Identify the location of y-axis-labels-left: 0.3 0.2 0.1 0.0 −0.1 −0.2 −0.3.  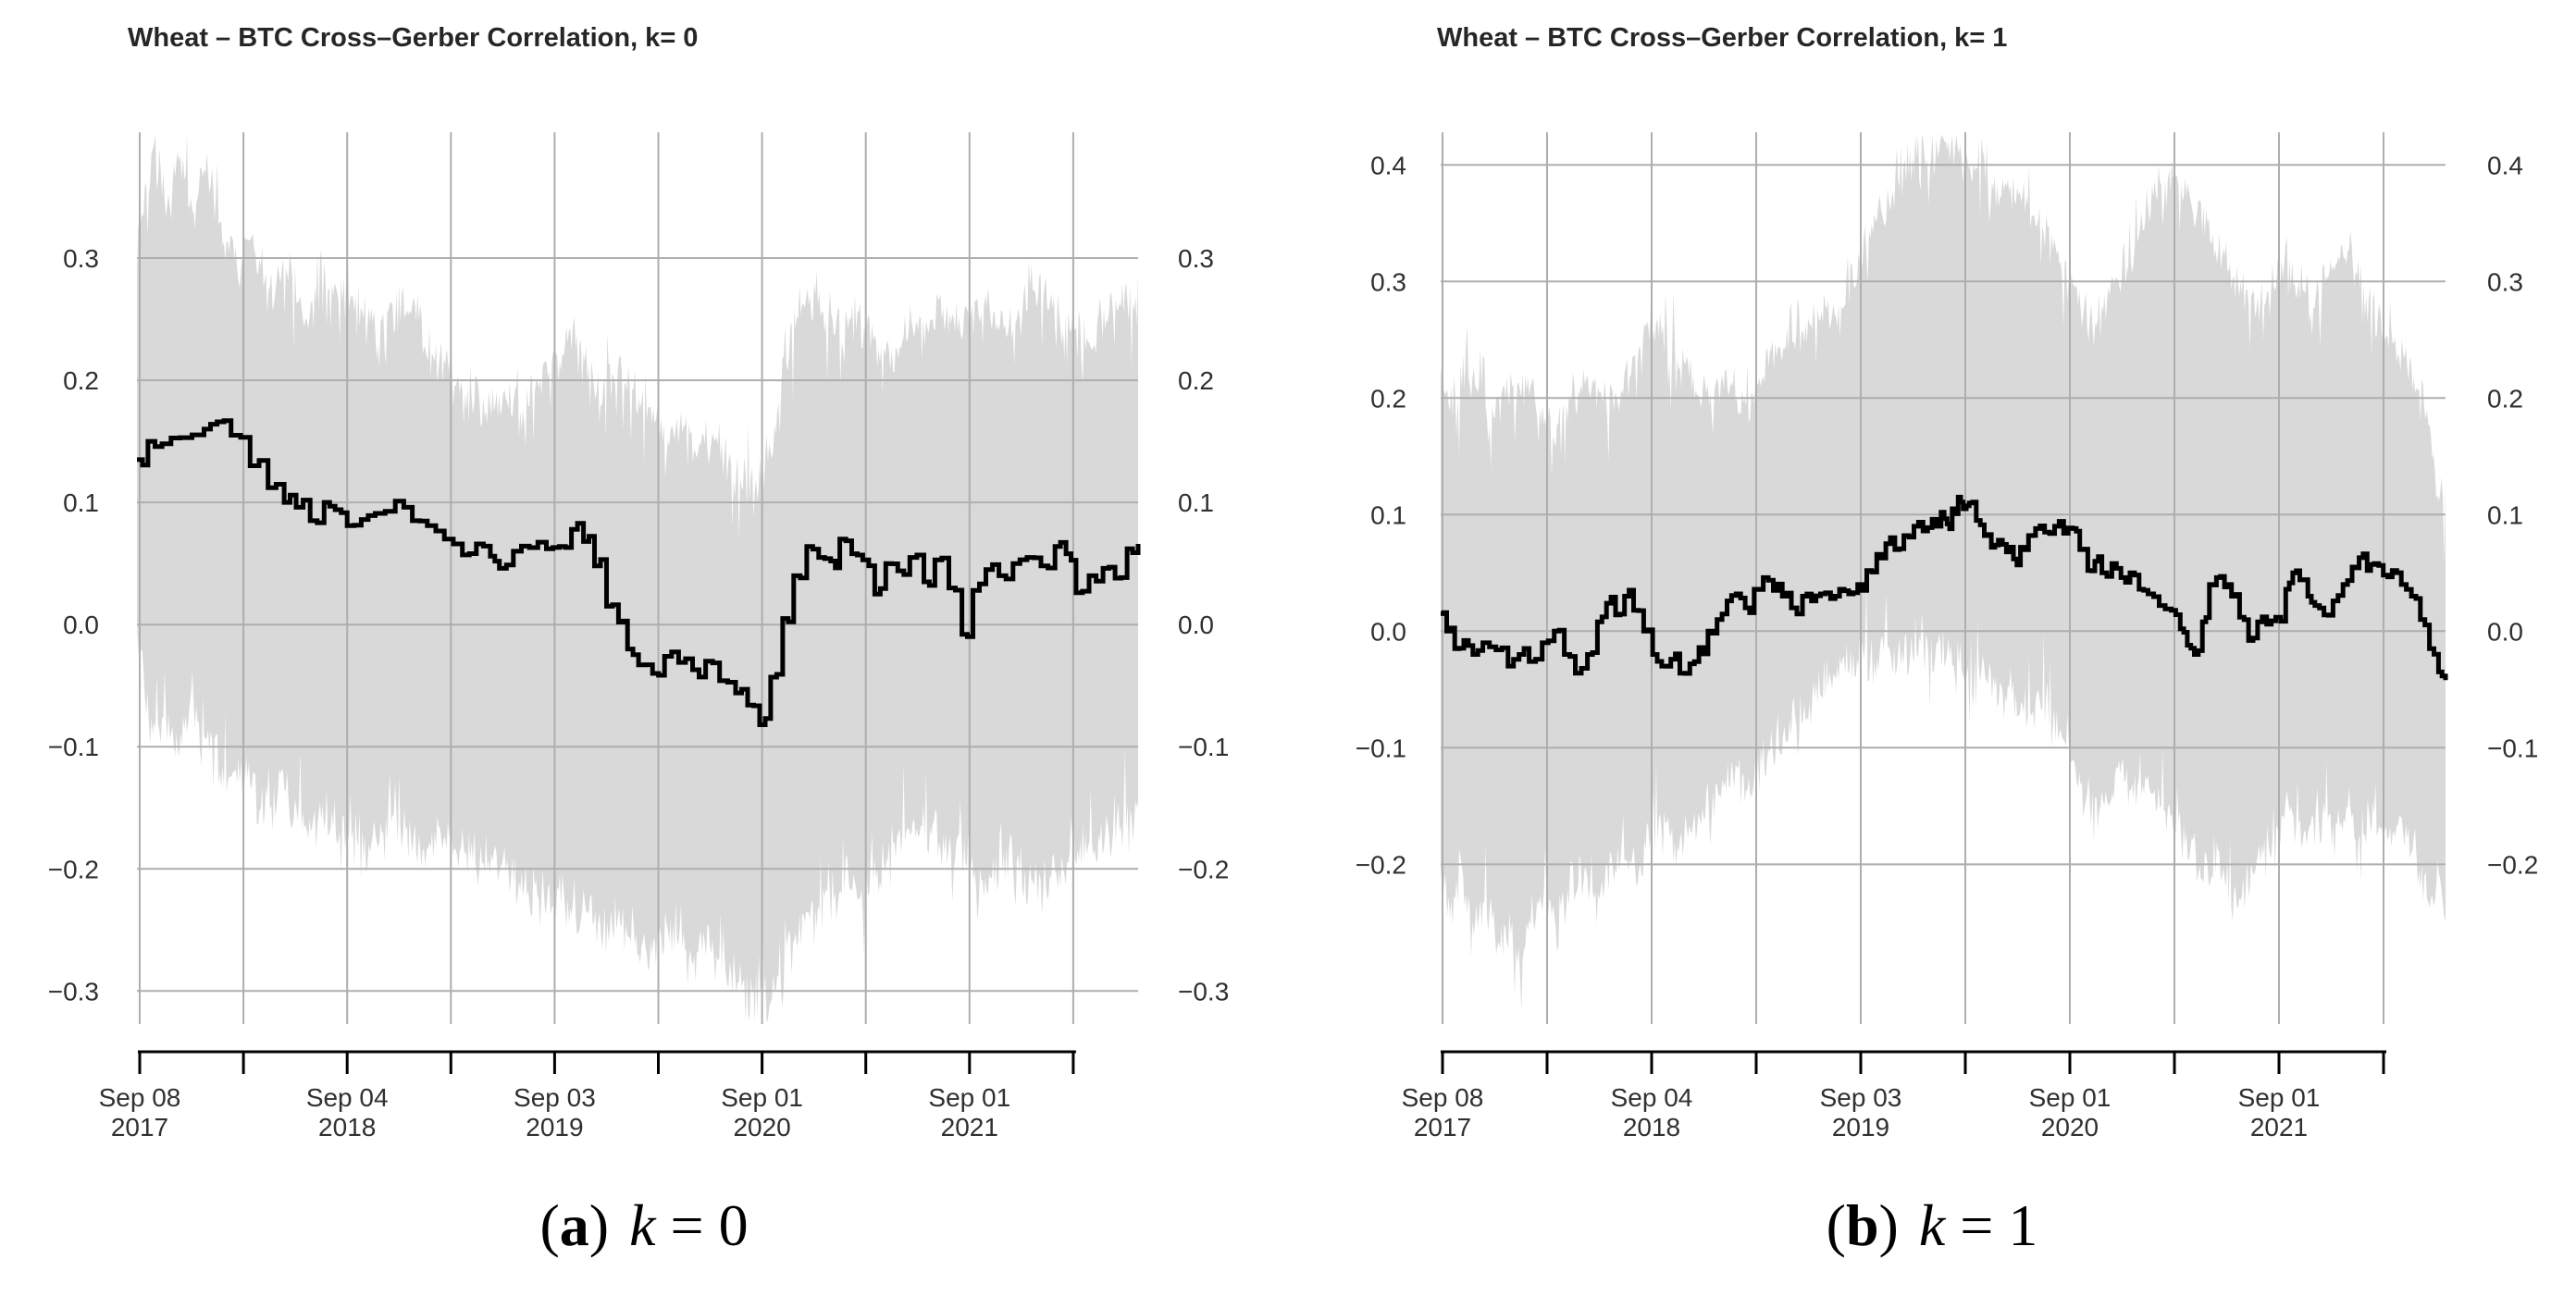
(73, 625).